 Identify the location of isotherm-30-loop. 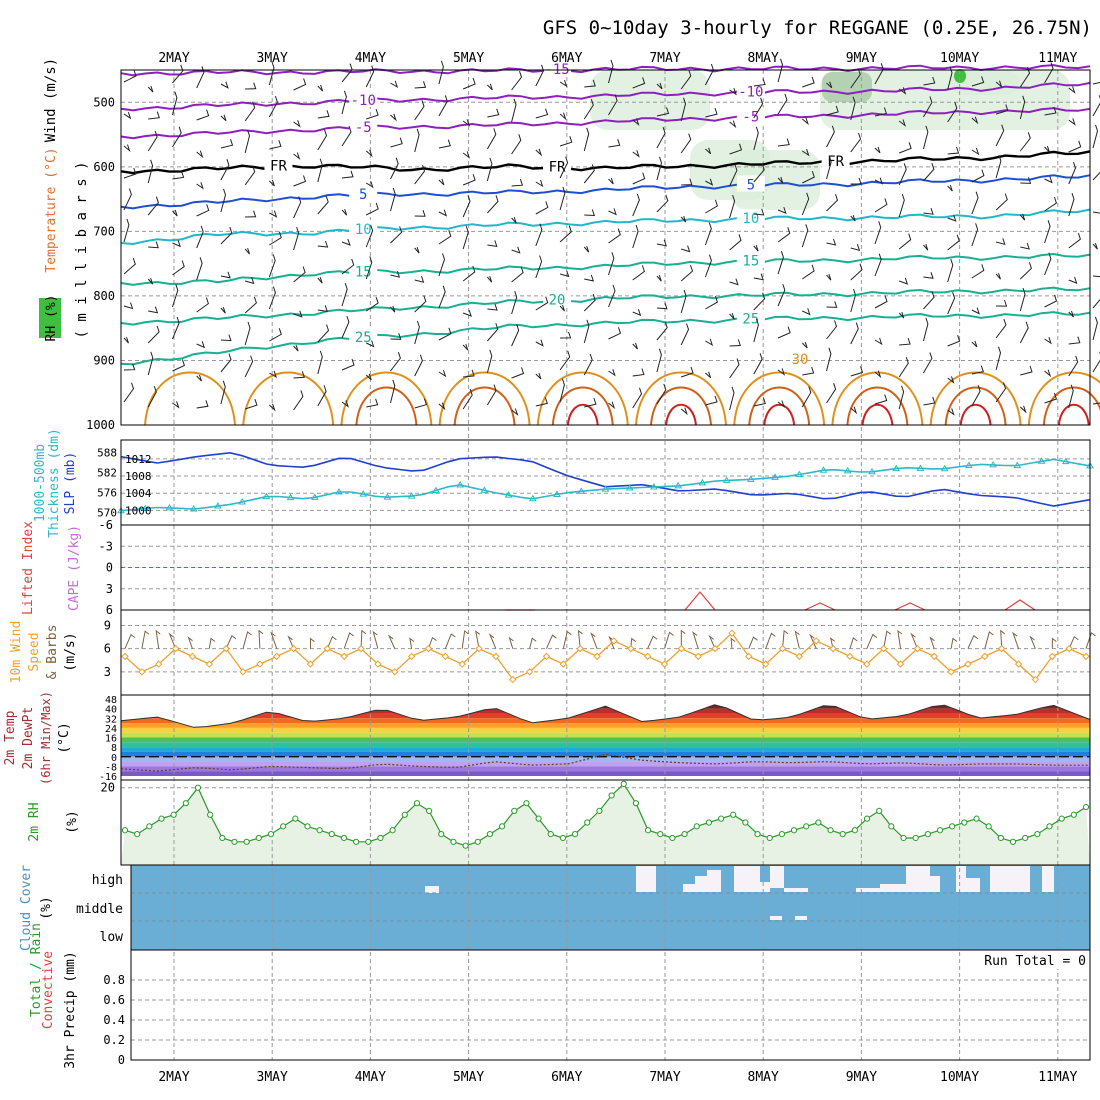
(779, 398).